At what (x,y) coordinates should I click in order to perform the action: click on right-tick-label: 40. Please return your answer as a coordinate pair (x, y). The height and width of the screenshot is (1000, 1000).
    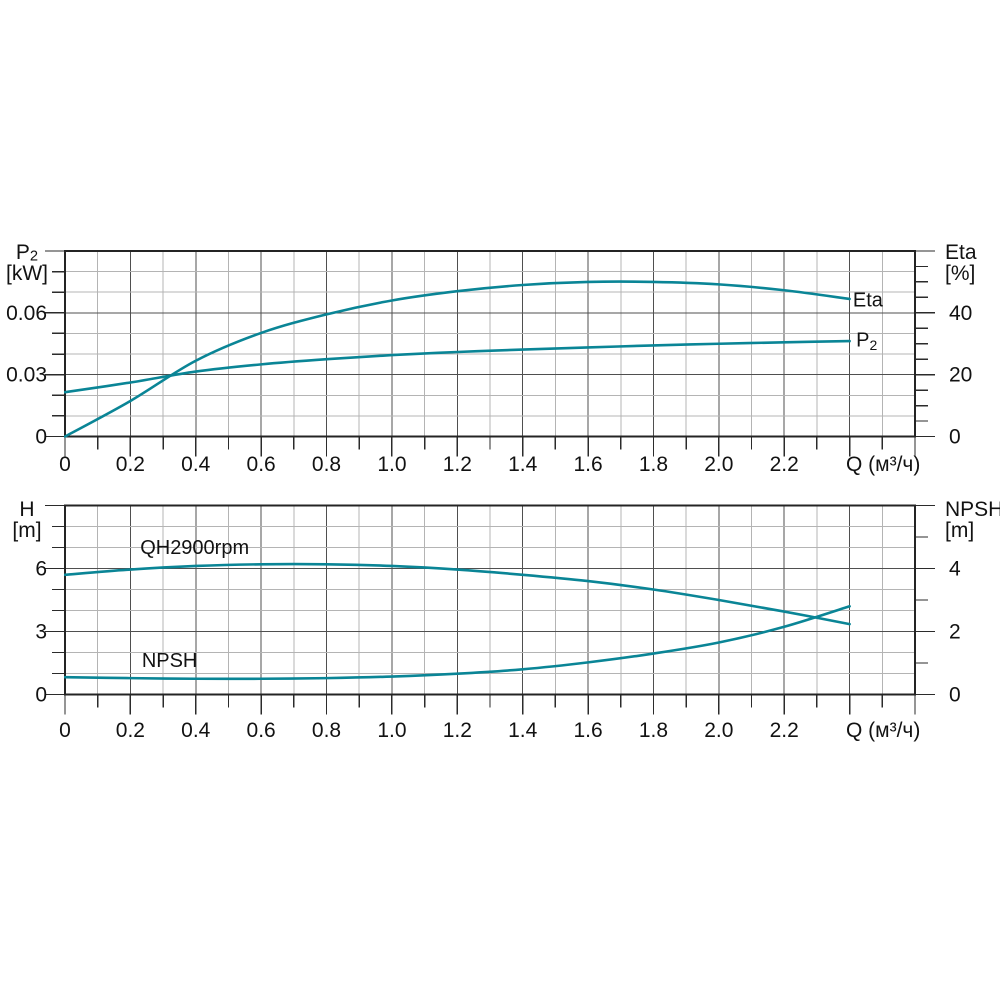
    Looking at the image, I should click on (960, 312).